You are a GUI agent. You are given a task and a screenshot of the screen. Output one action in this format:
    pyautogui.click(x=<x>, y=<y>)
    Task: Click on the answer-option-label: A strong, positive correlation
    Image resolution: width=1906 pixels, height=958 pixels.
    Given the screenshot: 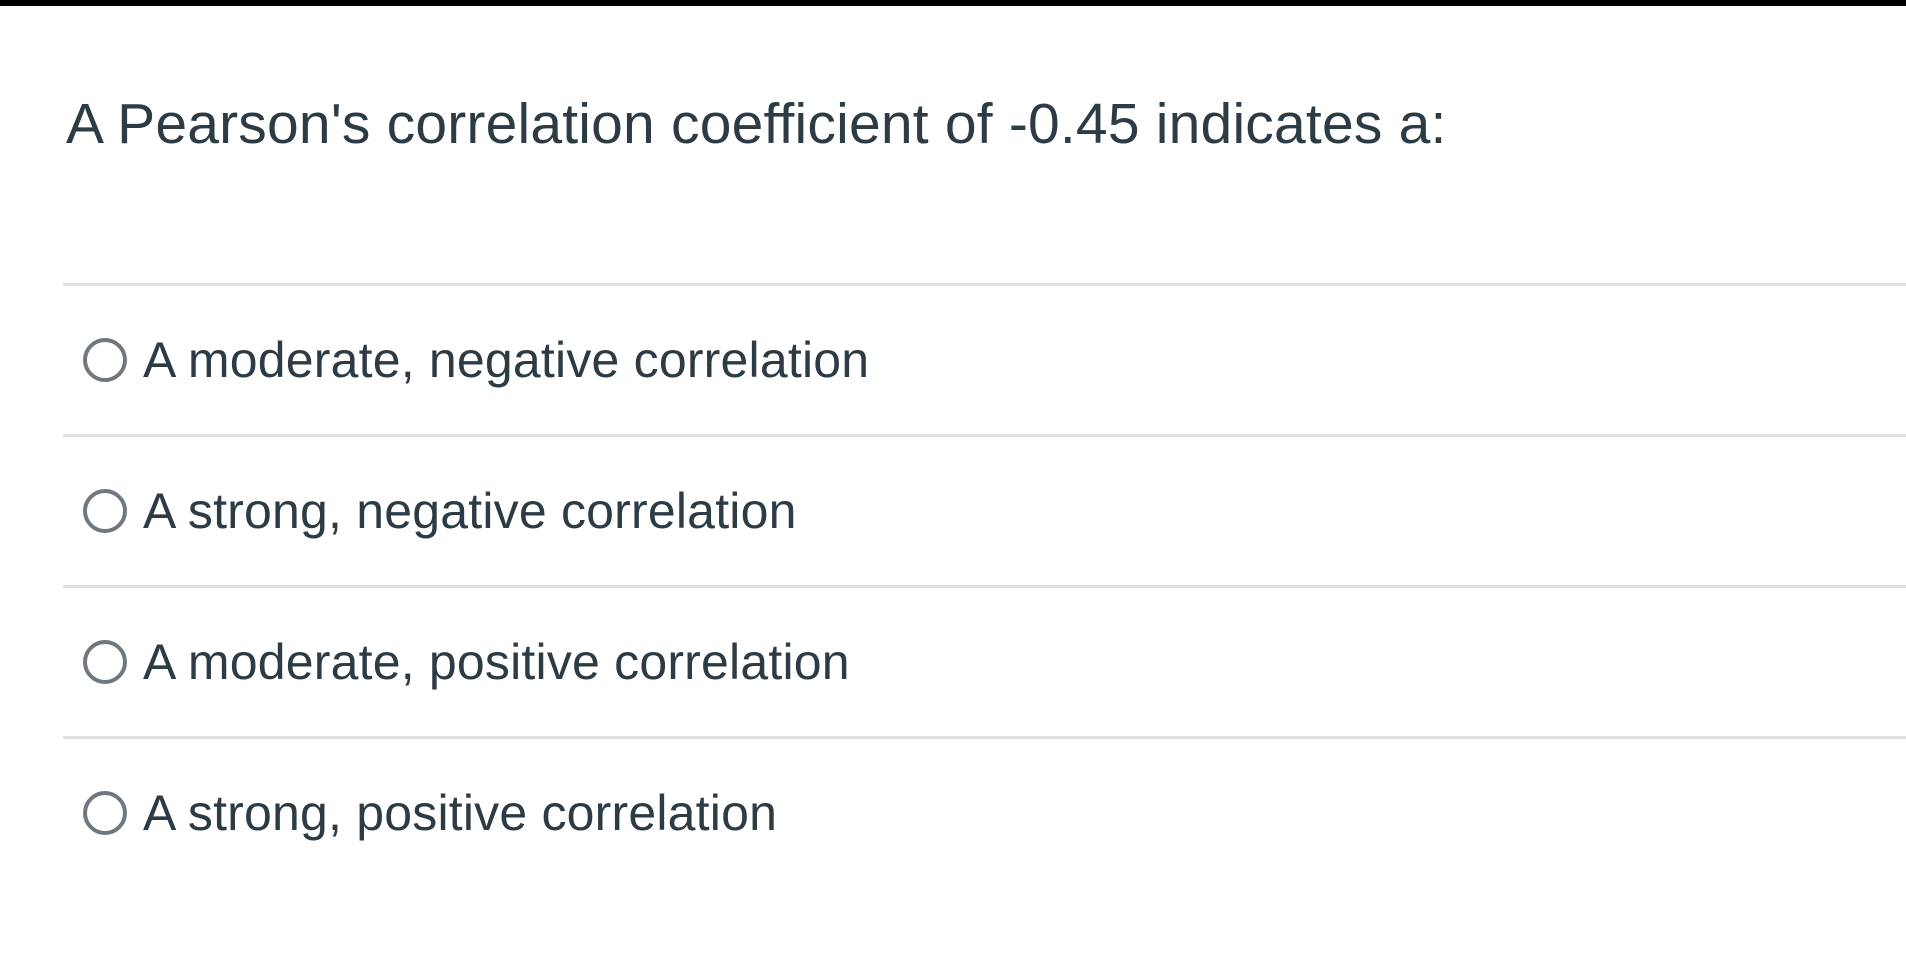 What is the action you would take?
    pyautogui.click(x=460, y=813)
    